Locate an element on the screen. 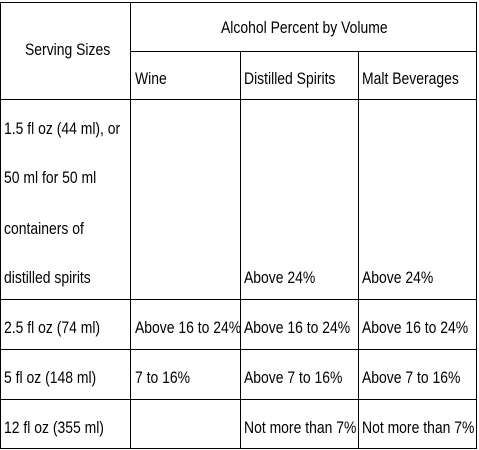  row-3-wine: 7 to 16% is located at coordinates (163, 377).